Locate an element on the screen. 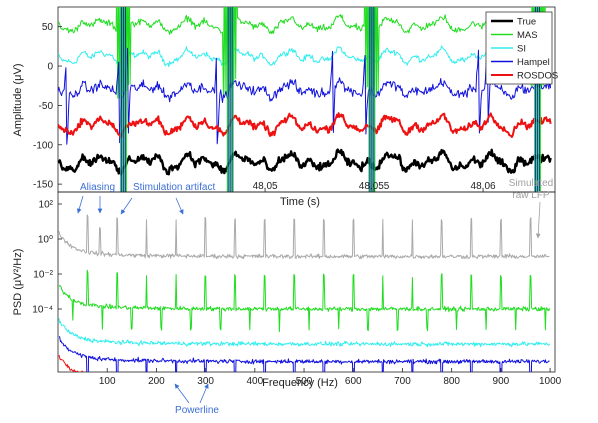 The image size is (598, 423). psd-x-ticks: 100 200 300 400 500 600 700 800 900 1000 is located at coordinates (330, 377).